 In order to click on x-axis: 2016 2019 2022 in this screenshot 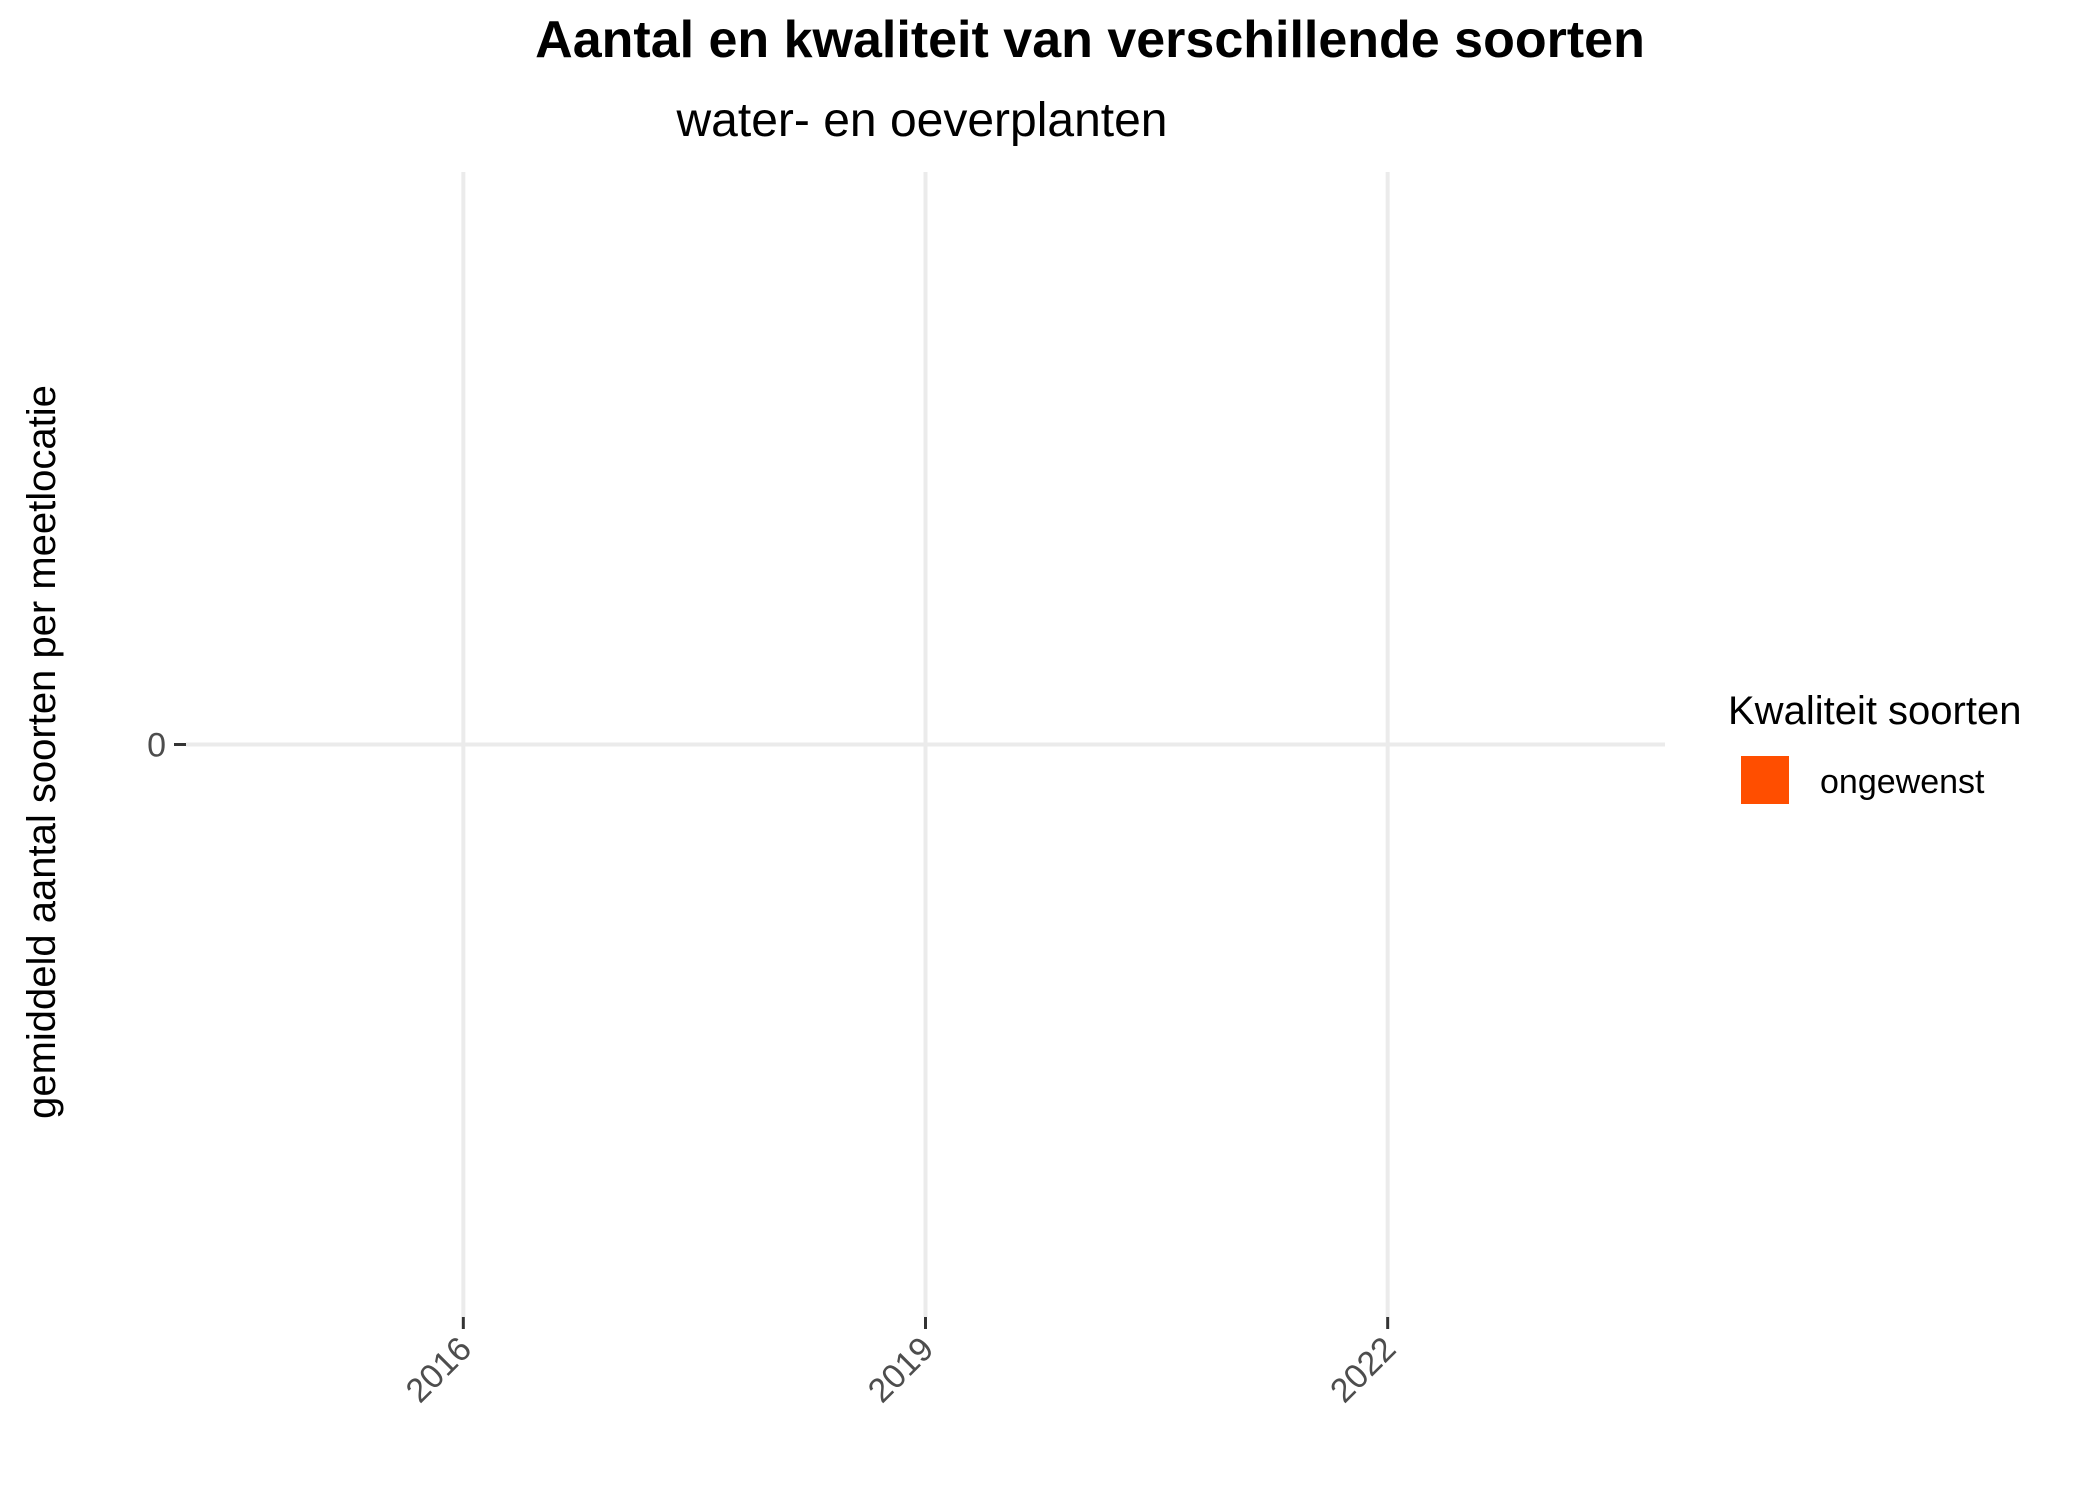, I will do `click(901, 1363)`.